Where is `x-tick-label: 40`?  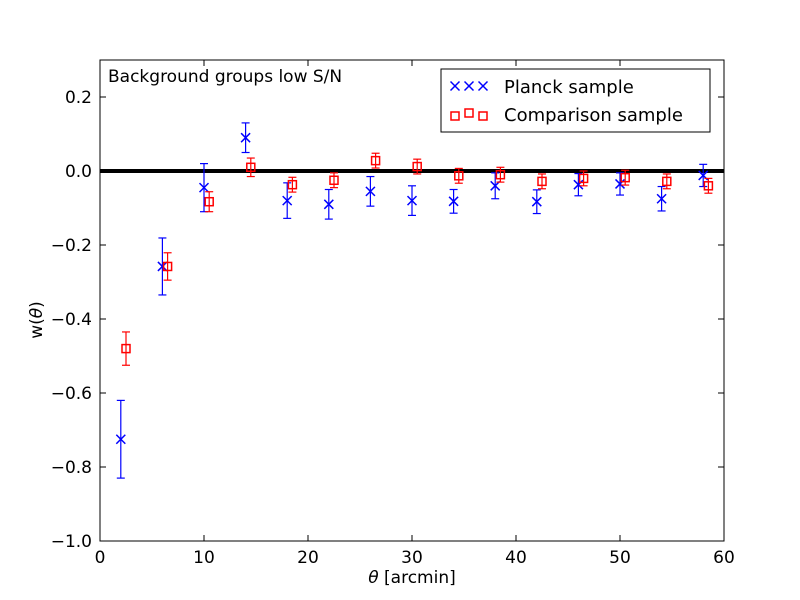
x-tick-label: 40 is located at coordinates (516, 558).